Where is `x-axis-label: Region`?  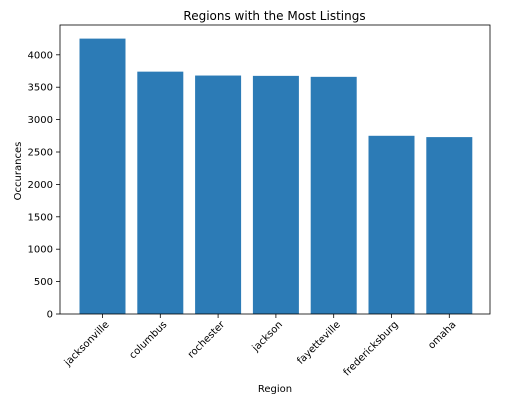
x-axis-label: Region is located at coordinates (275, 389).